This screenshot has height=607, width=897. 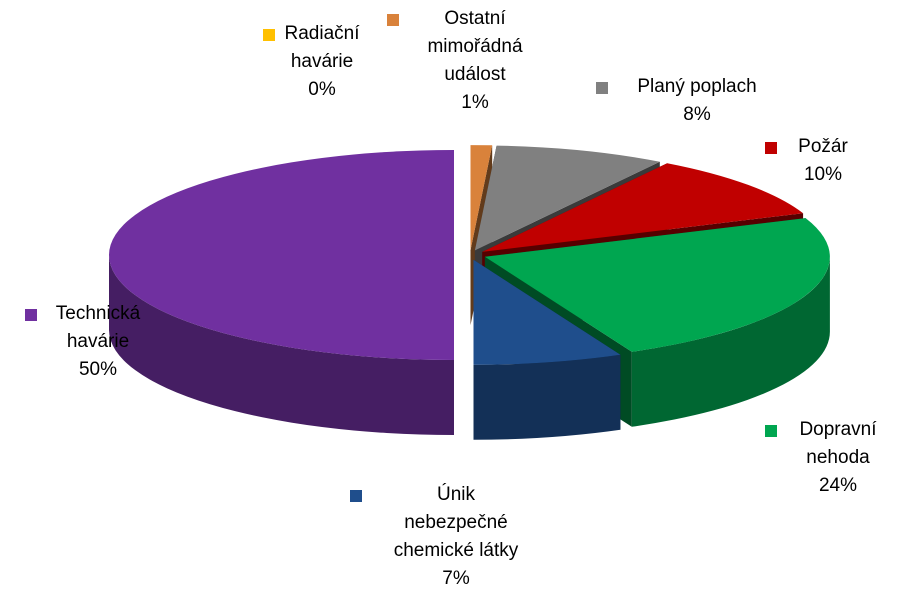 What do you see at coordinates (98, 327) in the screenshot?
I see `category-label: Technická havárie` at bounding box center [98, 327].